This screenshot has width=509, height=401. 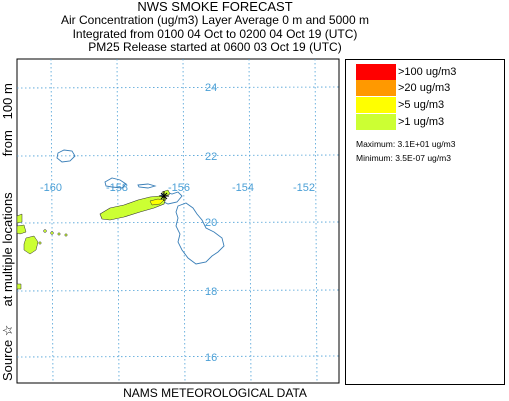 I want to click on legend-label: >1 ug/m3, so click(x=421, y=122).